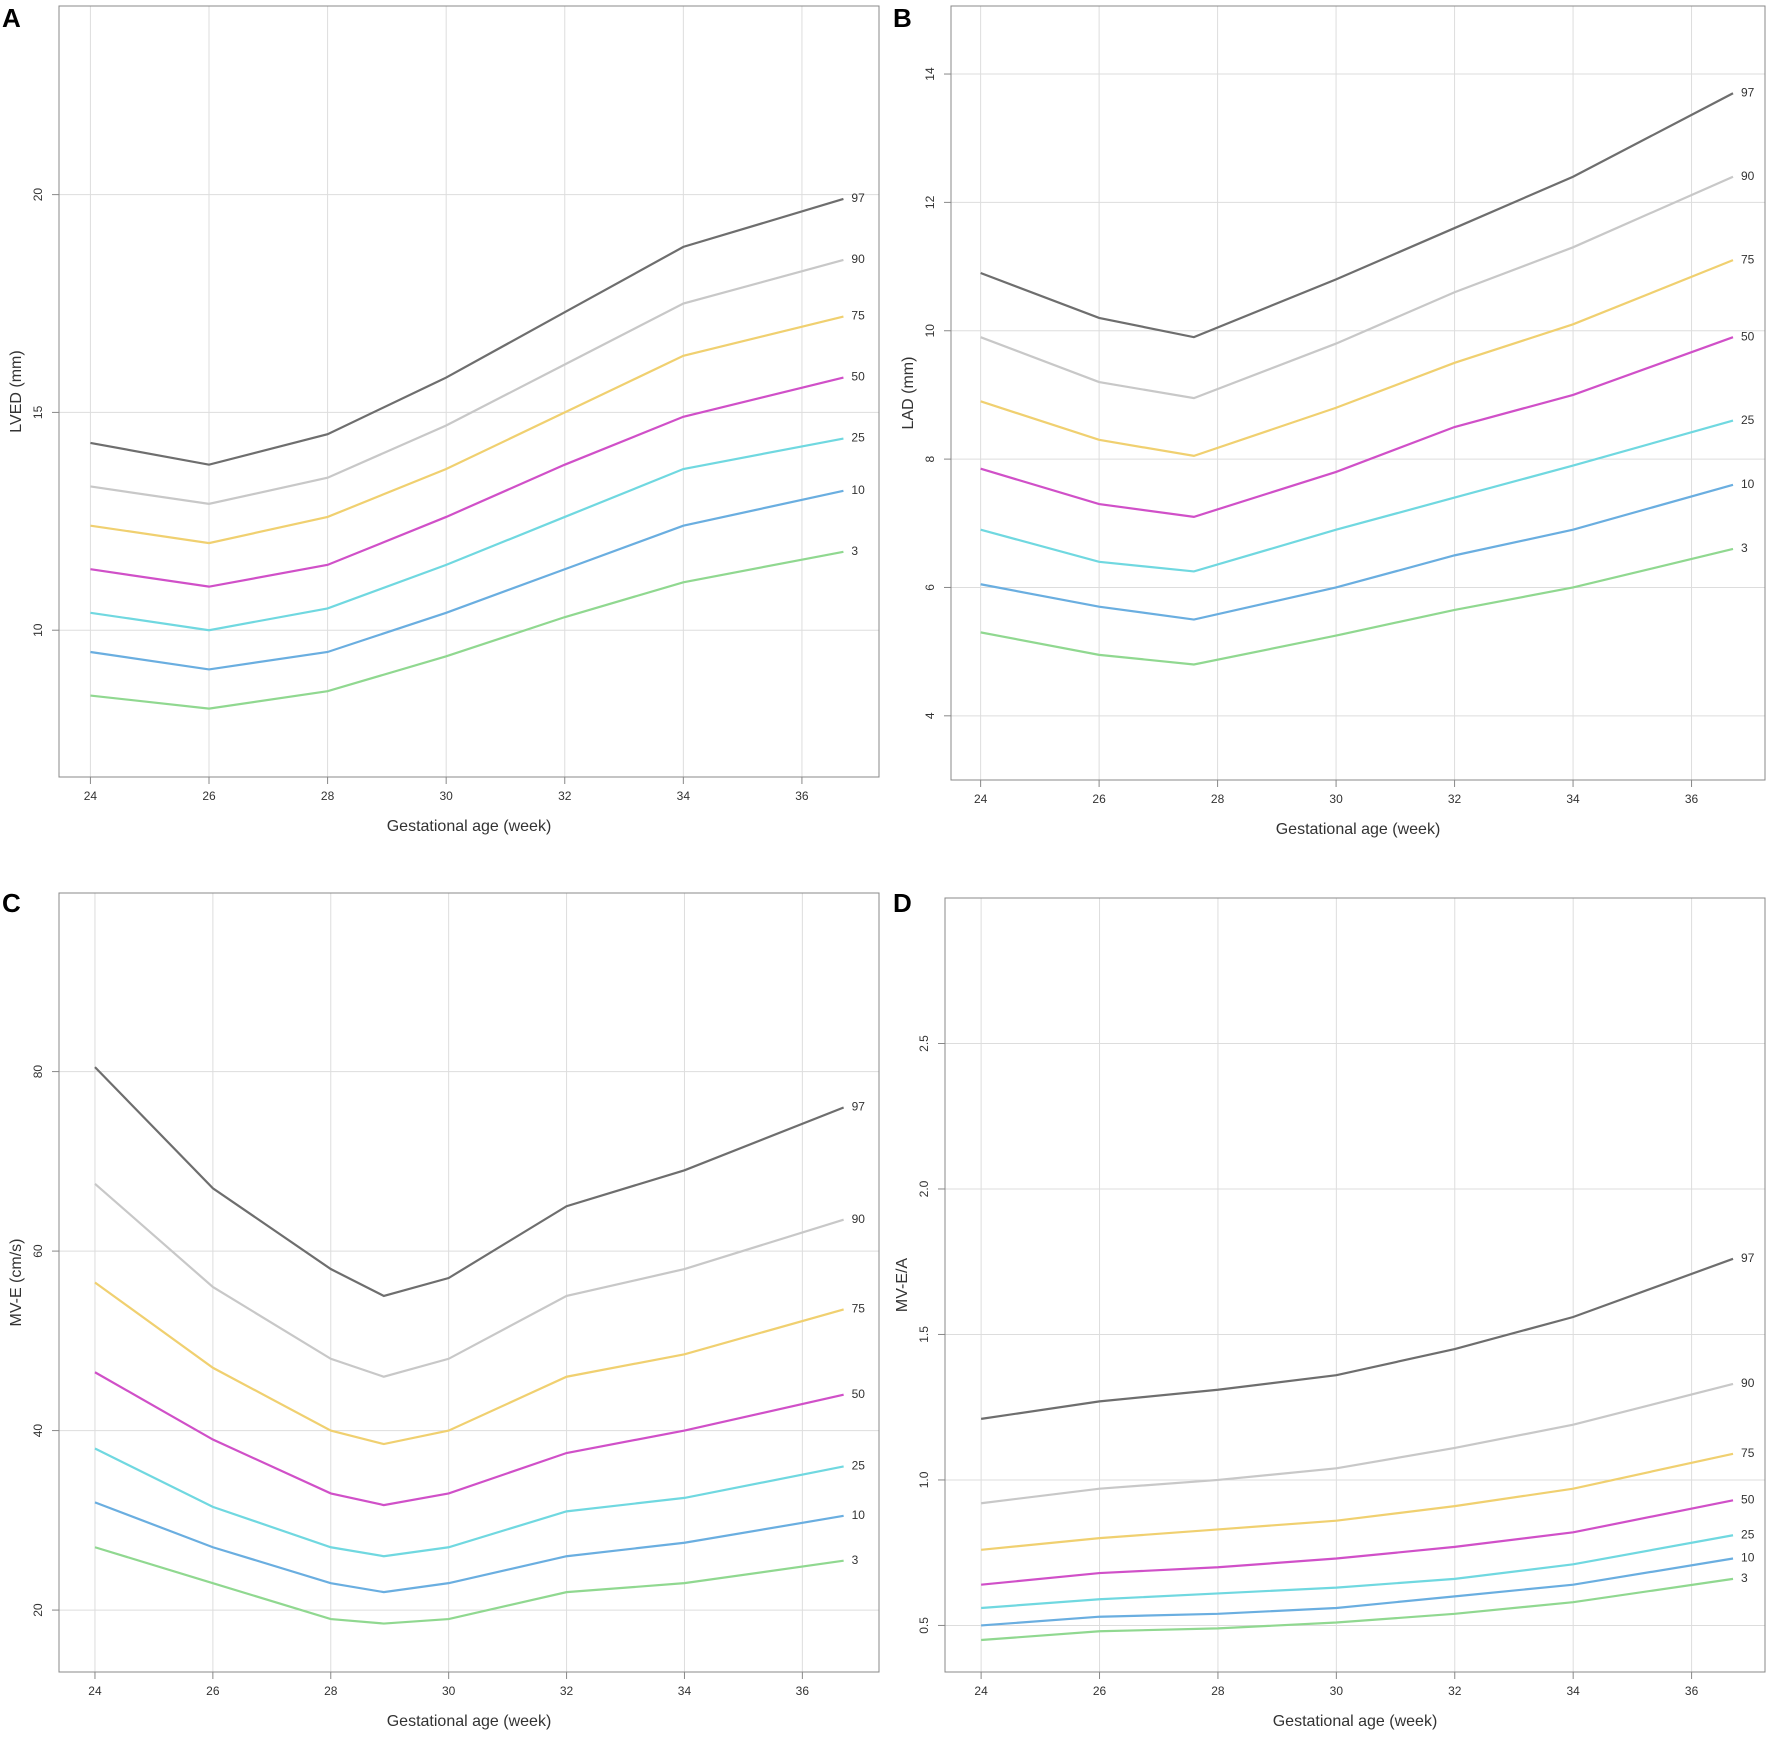  I want to click on y-axis-label: LAD (mm), so click(908, 393).